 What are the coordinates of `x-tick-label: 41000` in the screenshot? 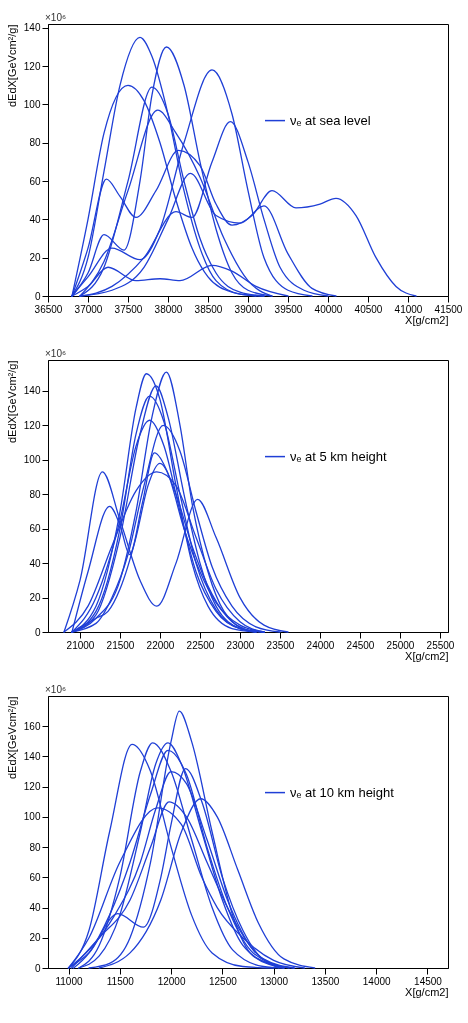 It's located at (408, 309).